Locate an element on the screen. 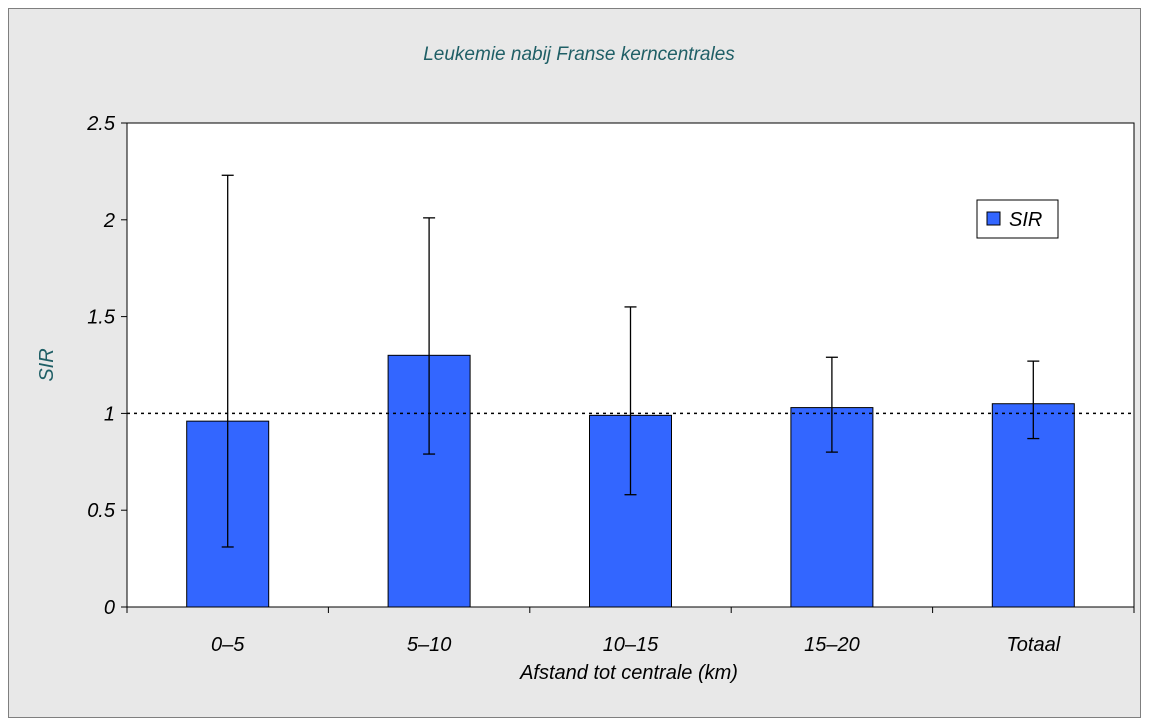  y-axis-title: SIR is located at coordinates (47, 364).